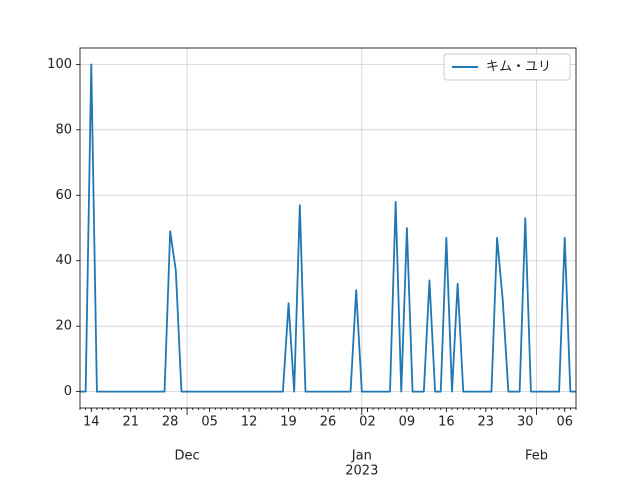 The height and width of the screenshot is (484, 640). I want to click on x-tick-label: 28, so click(170, 422).